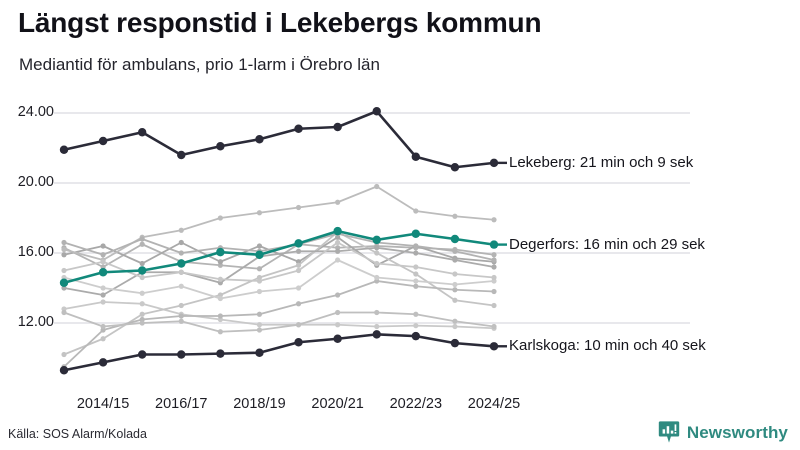 The width and height of the screenshot is (800, 450). I want to click on y-axis-tick-label: 24.00, so click(35, 112).